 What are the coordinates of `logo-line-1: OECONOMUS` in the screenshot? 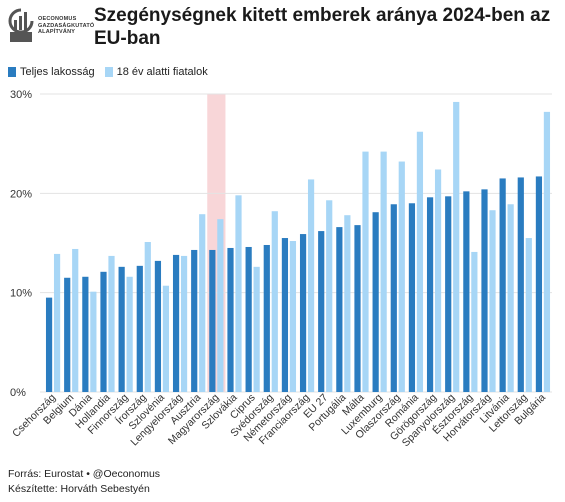 It's located at (57, 19).